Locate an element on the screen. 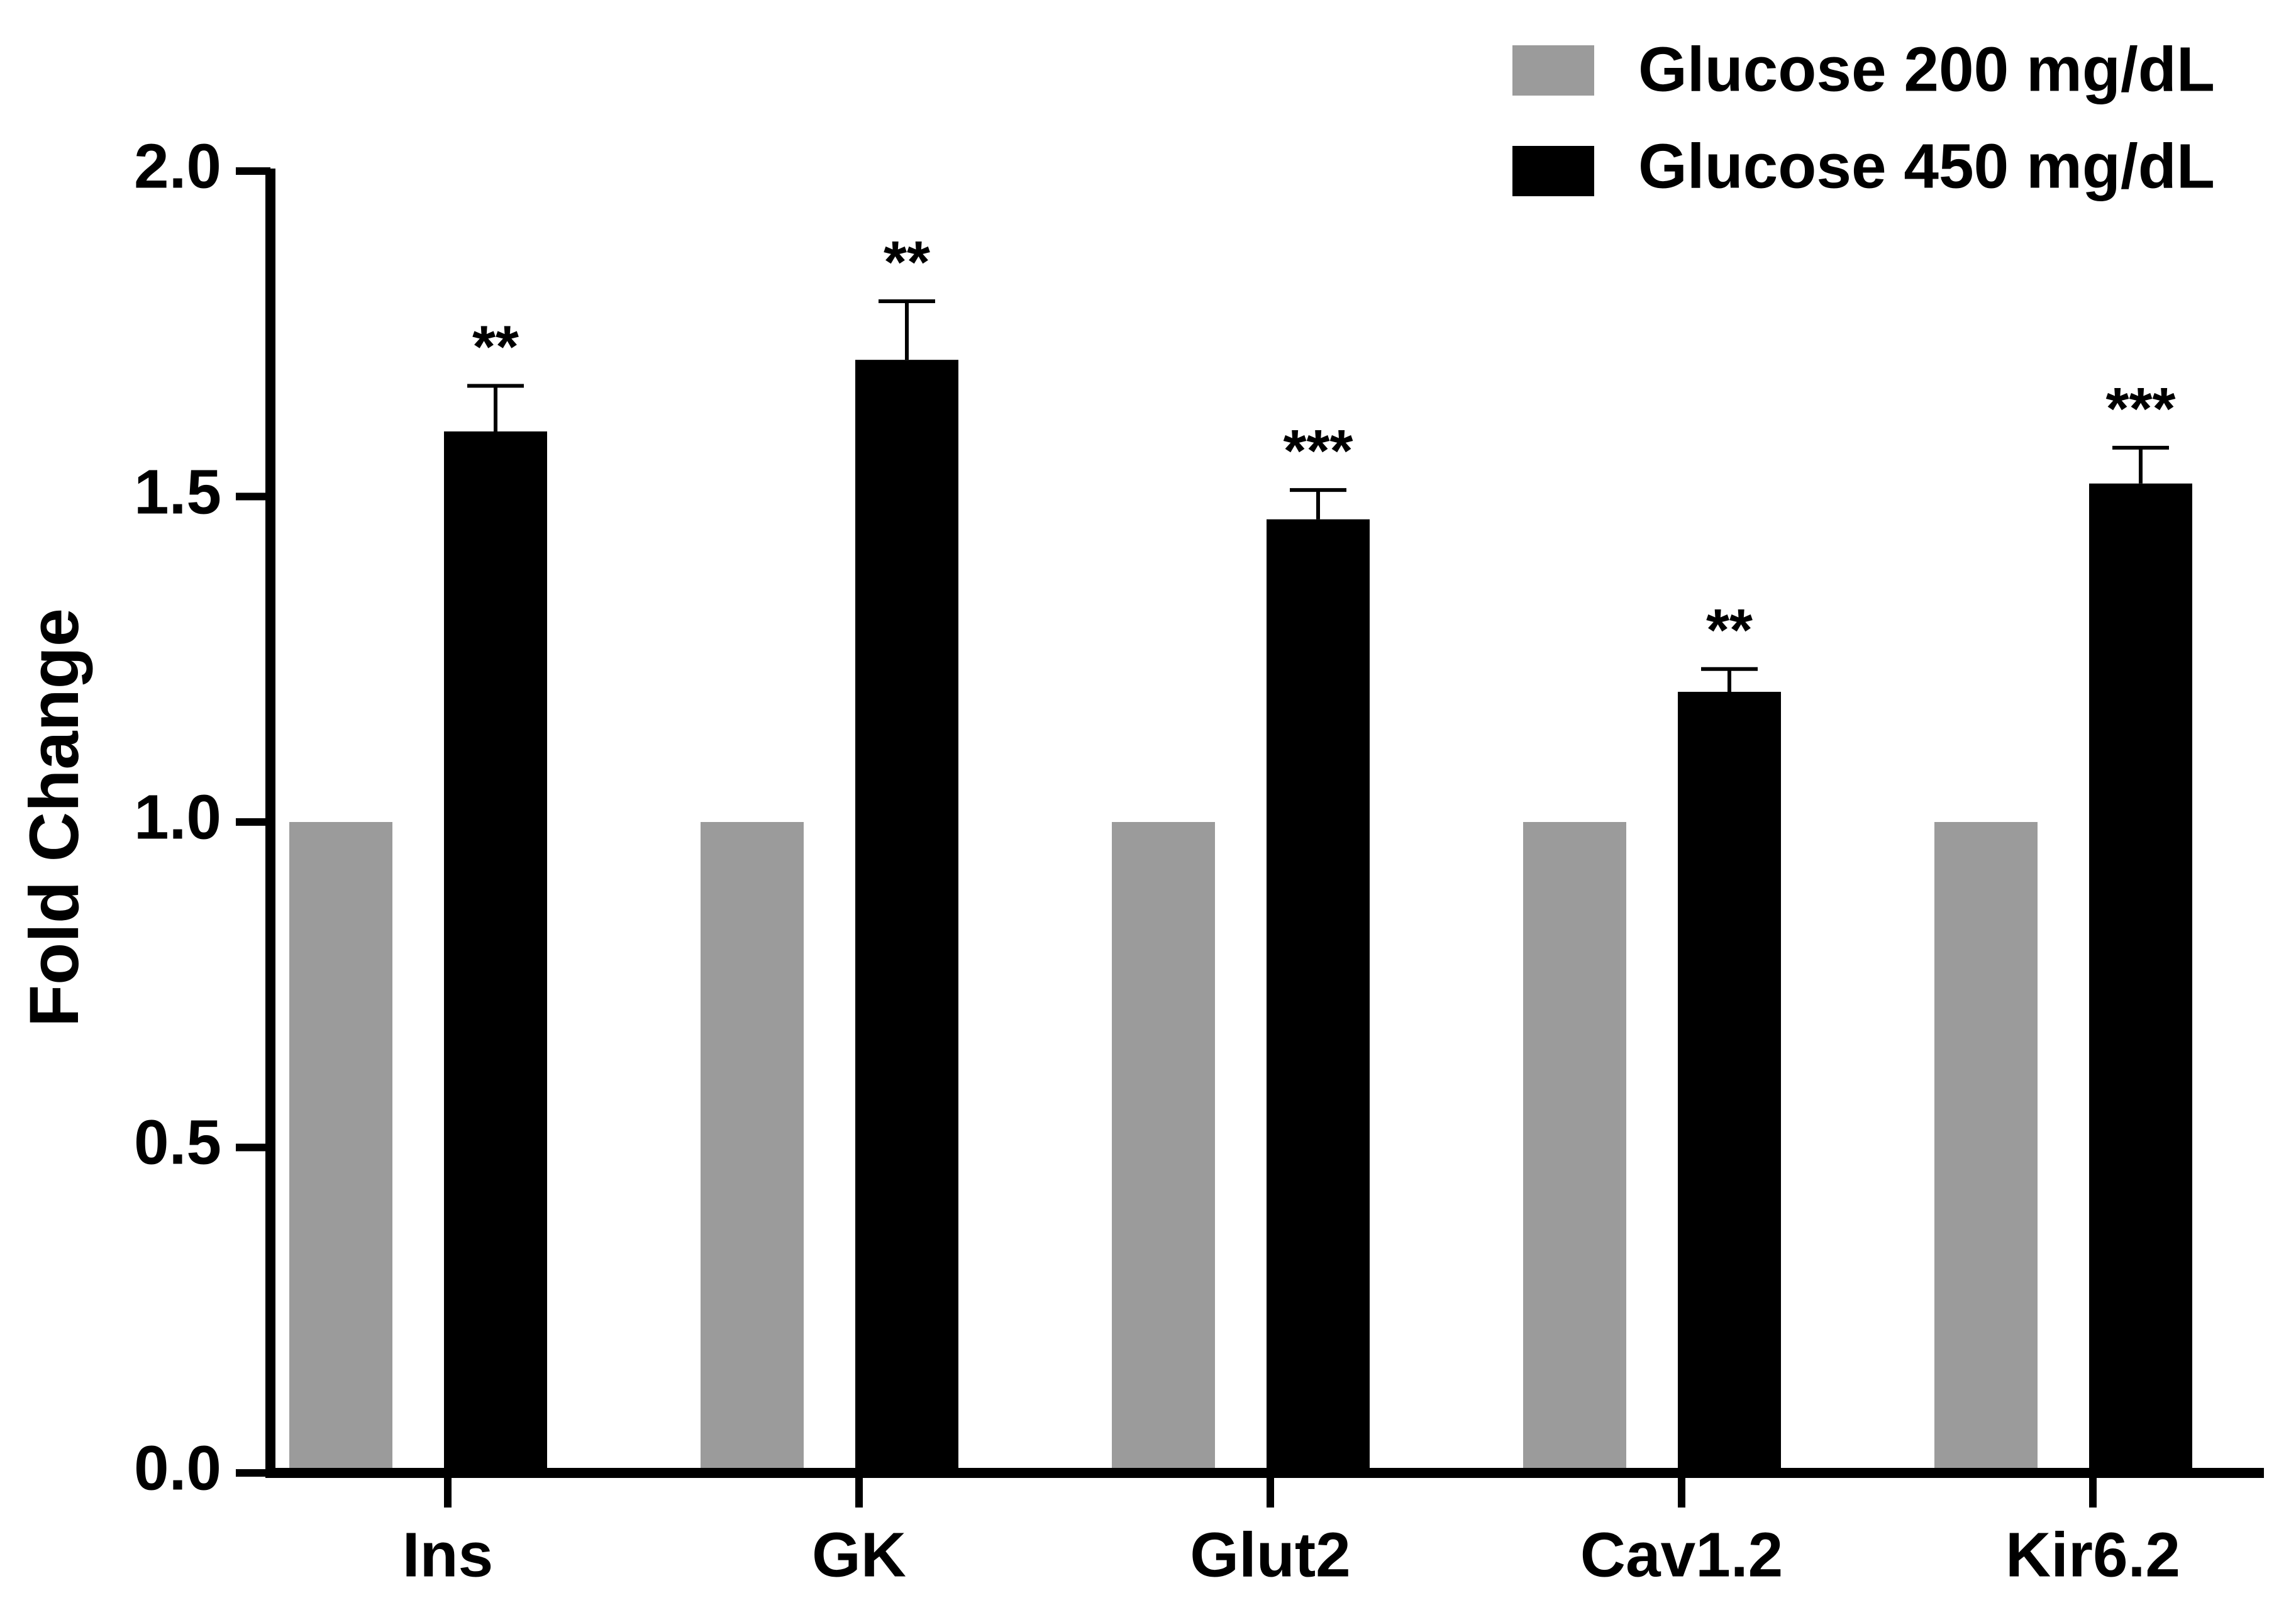 Image resolution: width=2296 pixels, height=1605 pixels. significance-label-glut2: *** is located at coordinates (1318, 451).